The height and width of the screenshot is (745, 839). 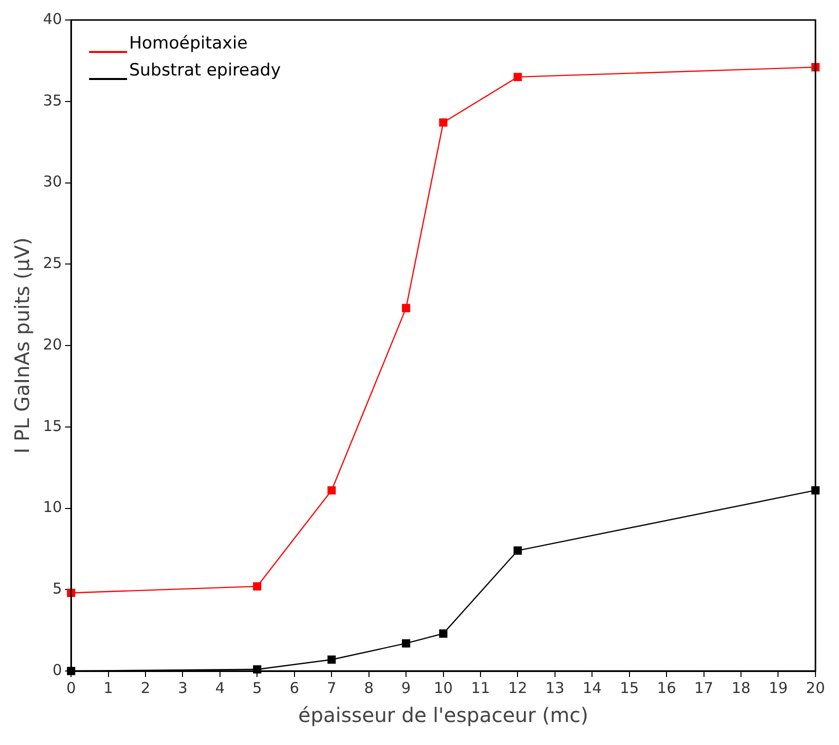 What do you see at coordinates (257, 687) in the screenshot?
I see `x-tick-label: 5` at bounding box center [257, 687].